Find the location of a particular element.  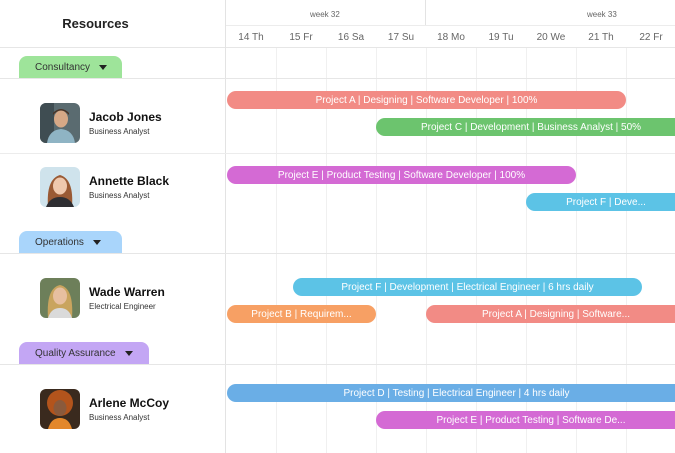

week-header-row: week 32 week 33 is located at coordinates (450, 12).